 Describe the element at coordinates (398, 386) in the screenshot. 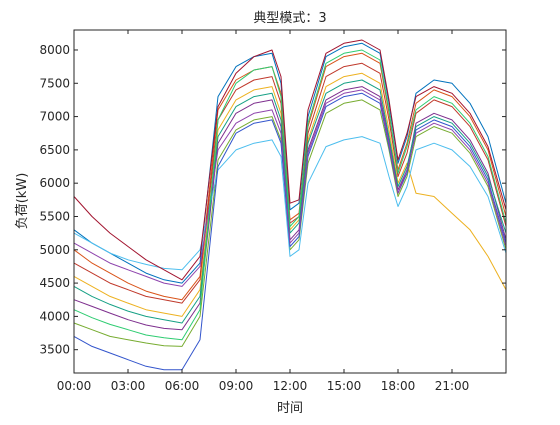

I see `x-tick-label: 18:00` at that location.